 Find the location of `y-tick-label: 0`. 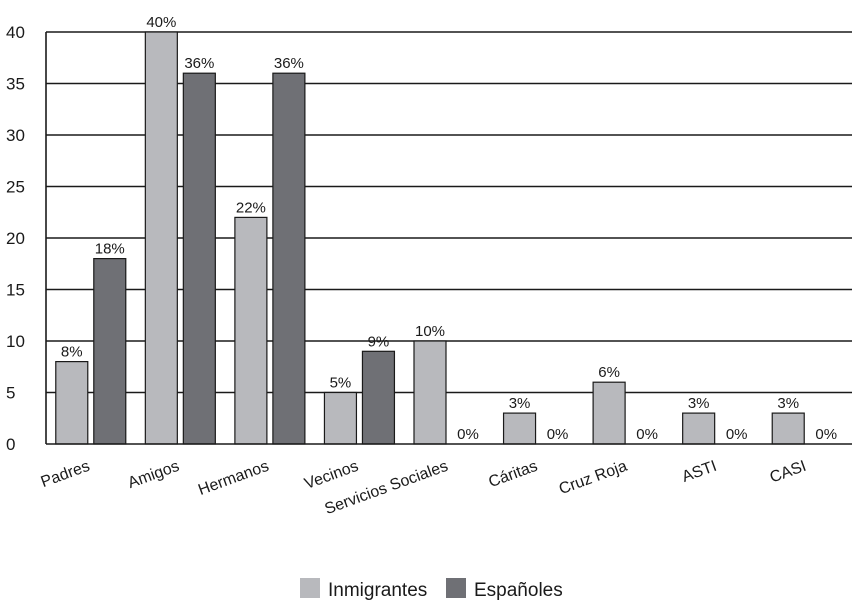

y-tick-label: 0 is located at coordinates (10, 444).